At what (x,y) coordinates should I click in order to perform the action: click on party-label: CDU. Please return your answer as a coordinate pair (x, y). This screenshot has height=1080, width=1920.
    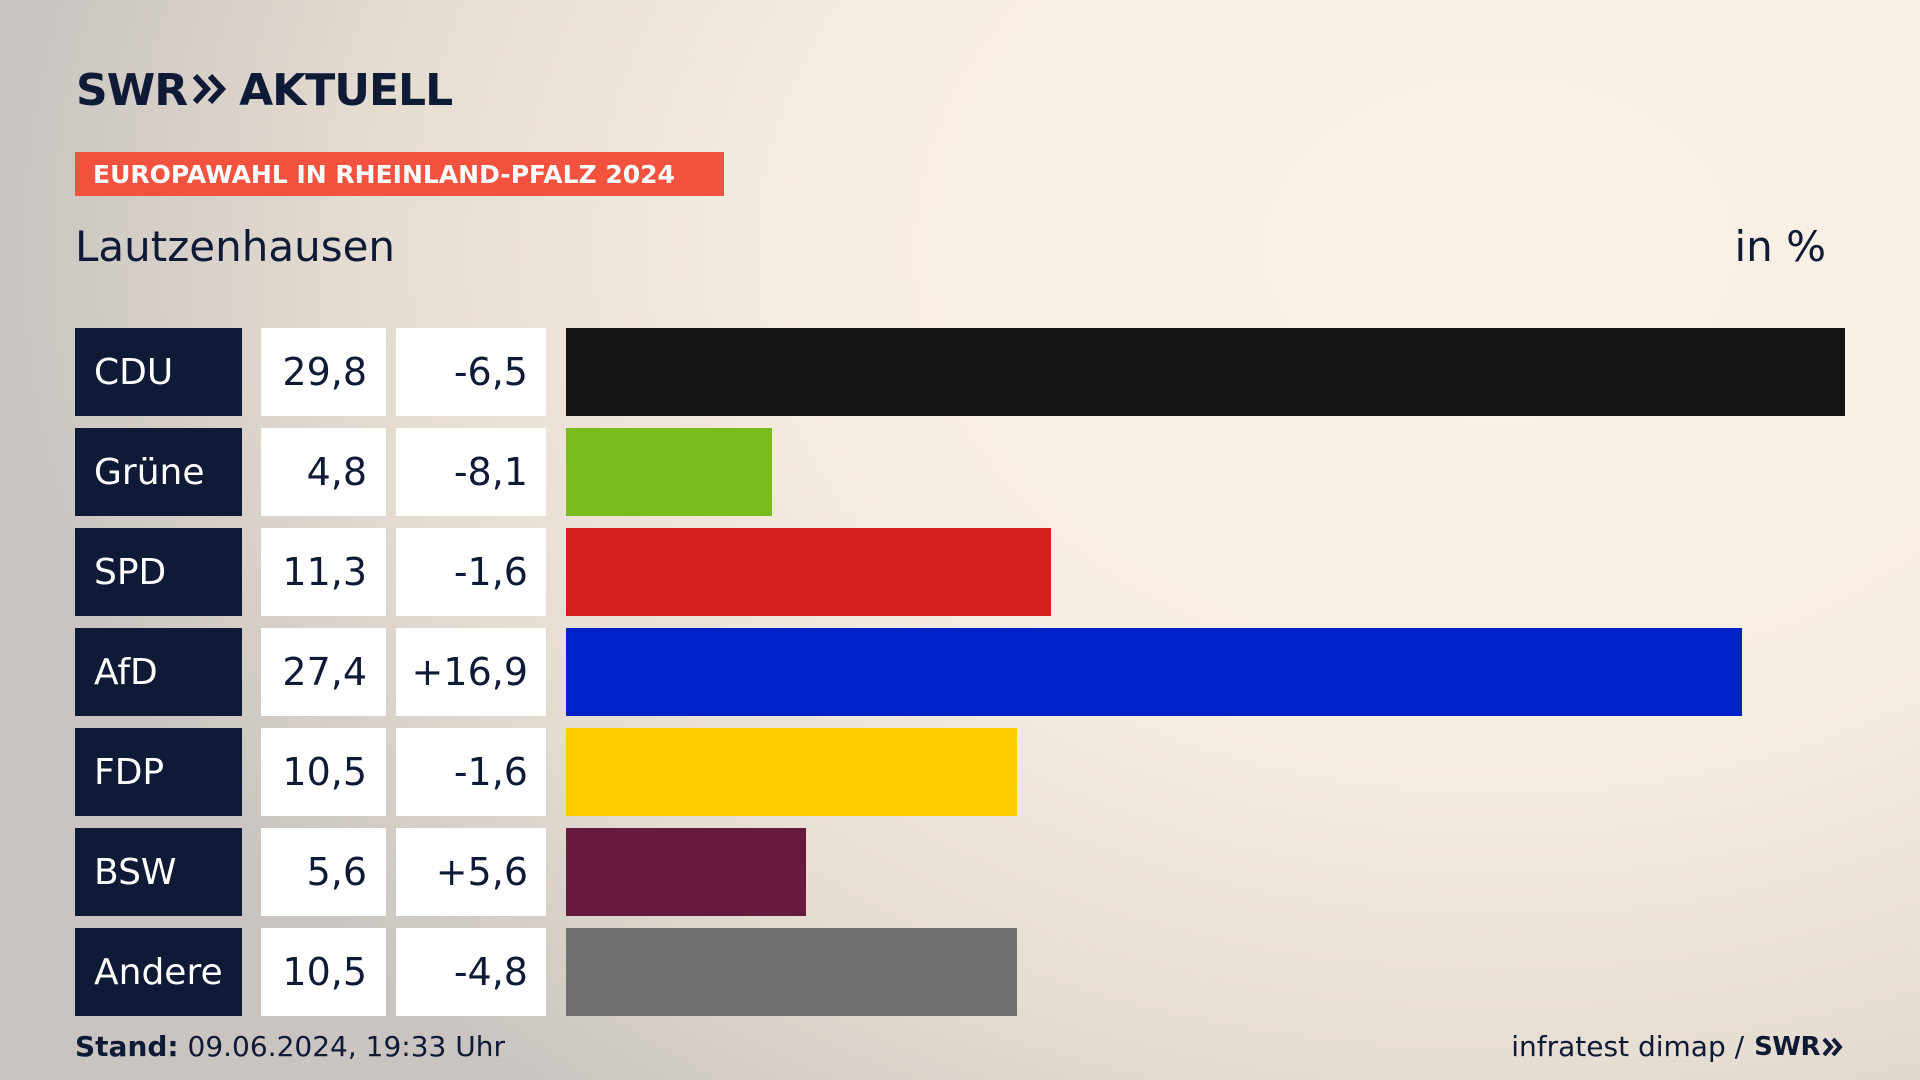
    Looking at the image, I should click on (158, 372).